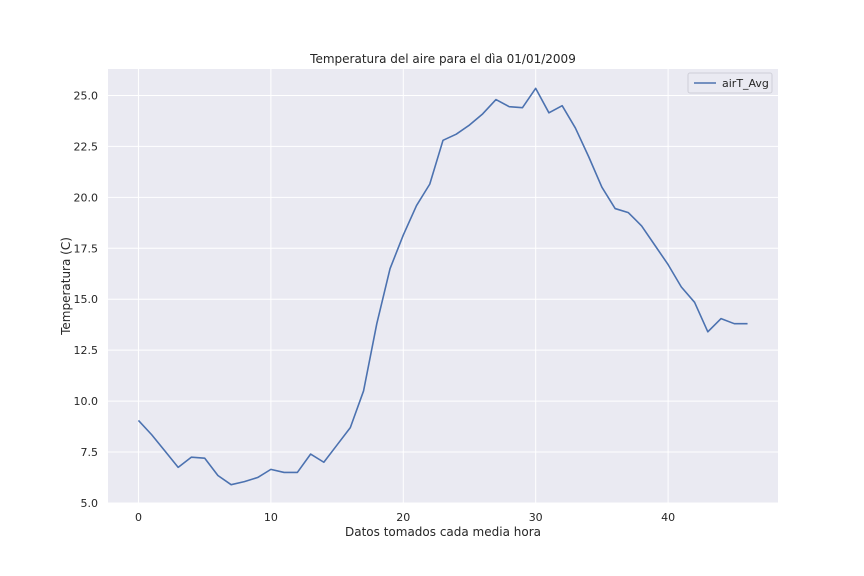 This screenshot has width=864, height=576. I want to click on y-tick-label: 22.5, so click(86, 146).